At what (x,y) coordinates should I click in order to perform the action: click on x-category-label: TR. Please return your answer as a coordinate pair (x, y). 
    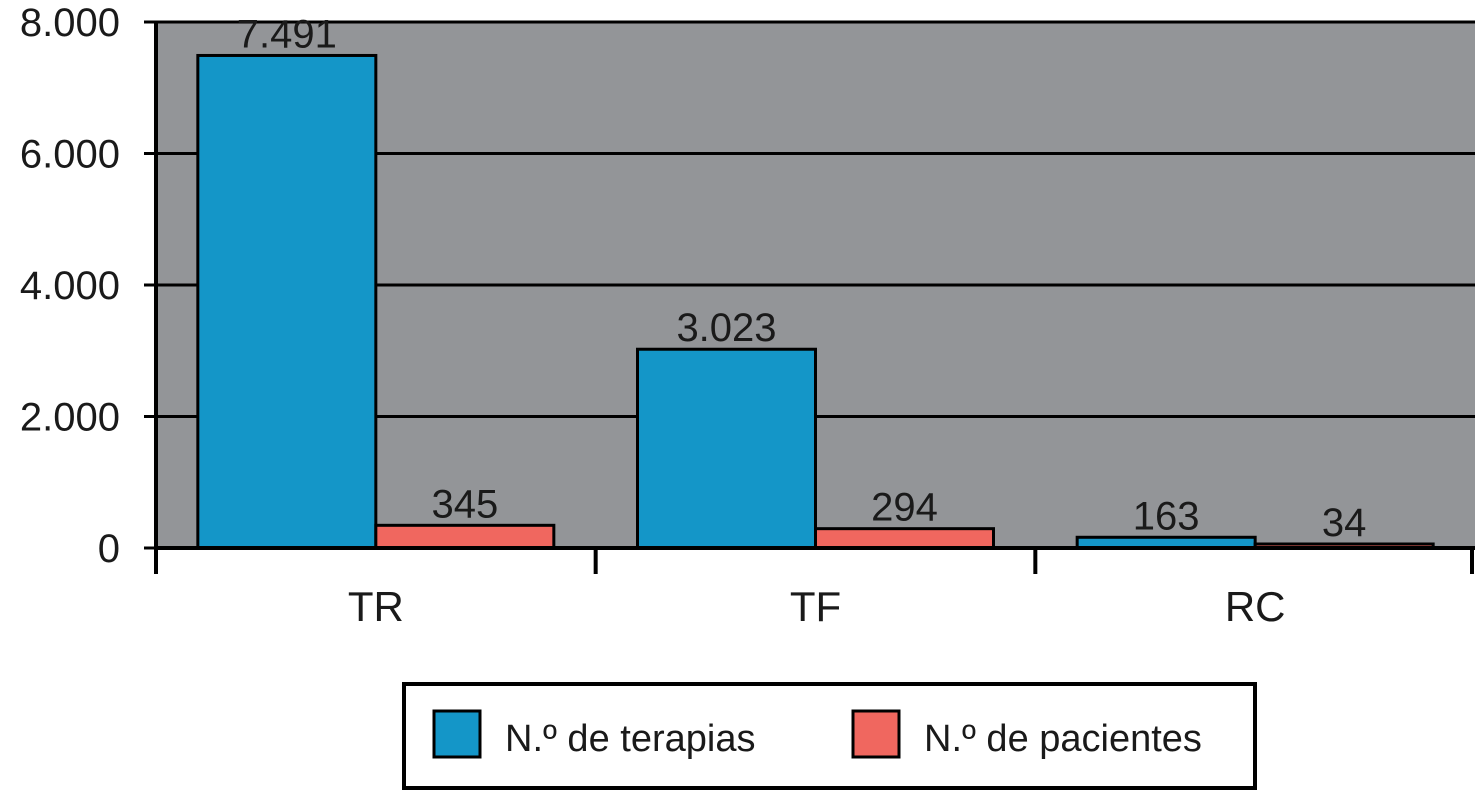
    Looking at the image, I should click on (376, 606).